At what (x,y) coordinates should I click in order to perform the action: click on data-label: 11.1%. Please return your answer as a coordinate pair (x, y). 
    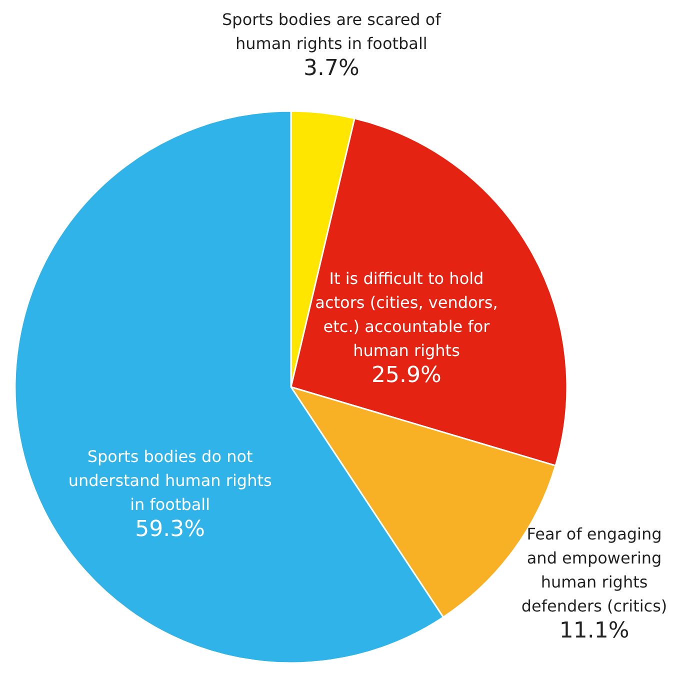
    Looking at the image, I should click on (594, 631).